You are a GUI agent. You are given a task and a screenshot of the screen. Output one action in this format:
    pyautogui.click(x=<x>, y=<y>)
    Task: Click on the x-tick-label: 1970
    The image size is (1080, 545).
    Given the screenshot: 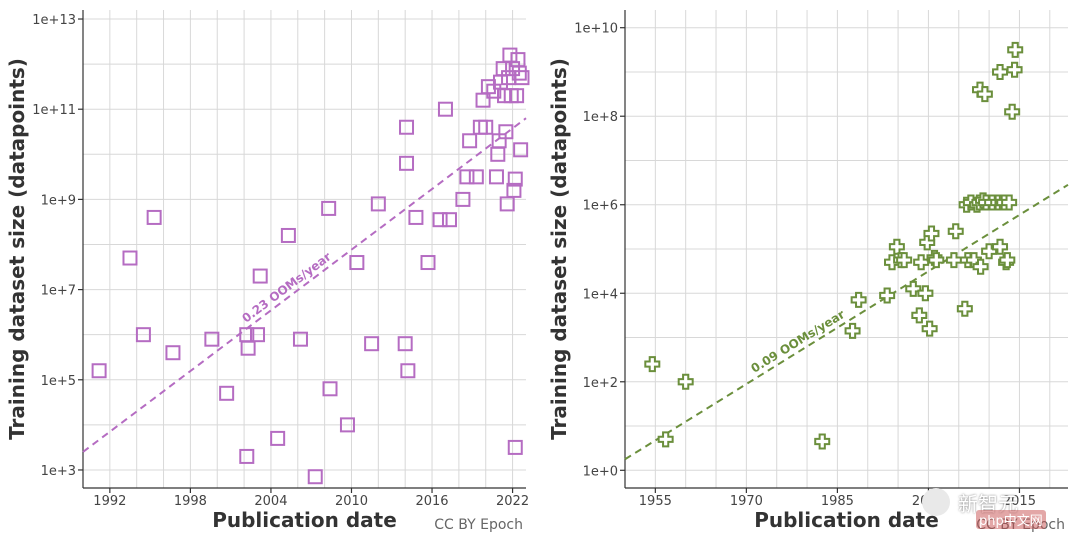 What is the action you would take?
    pyautogui.click(x=746, y=501)
    